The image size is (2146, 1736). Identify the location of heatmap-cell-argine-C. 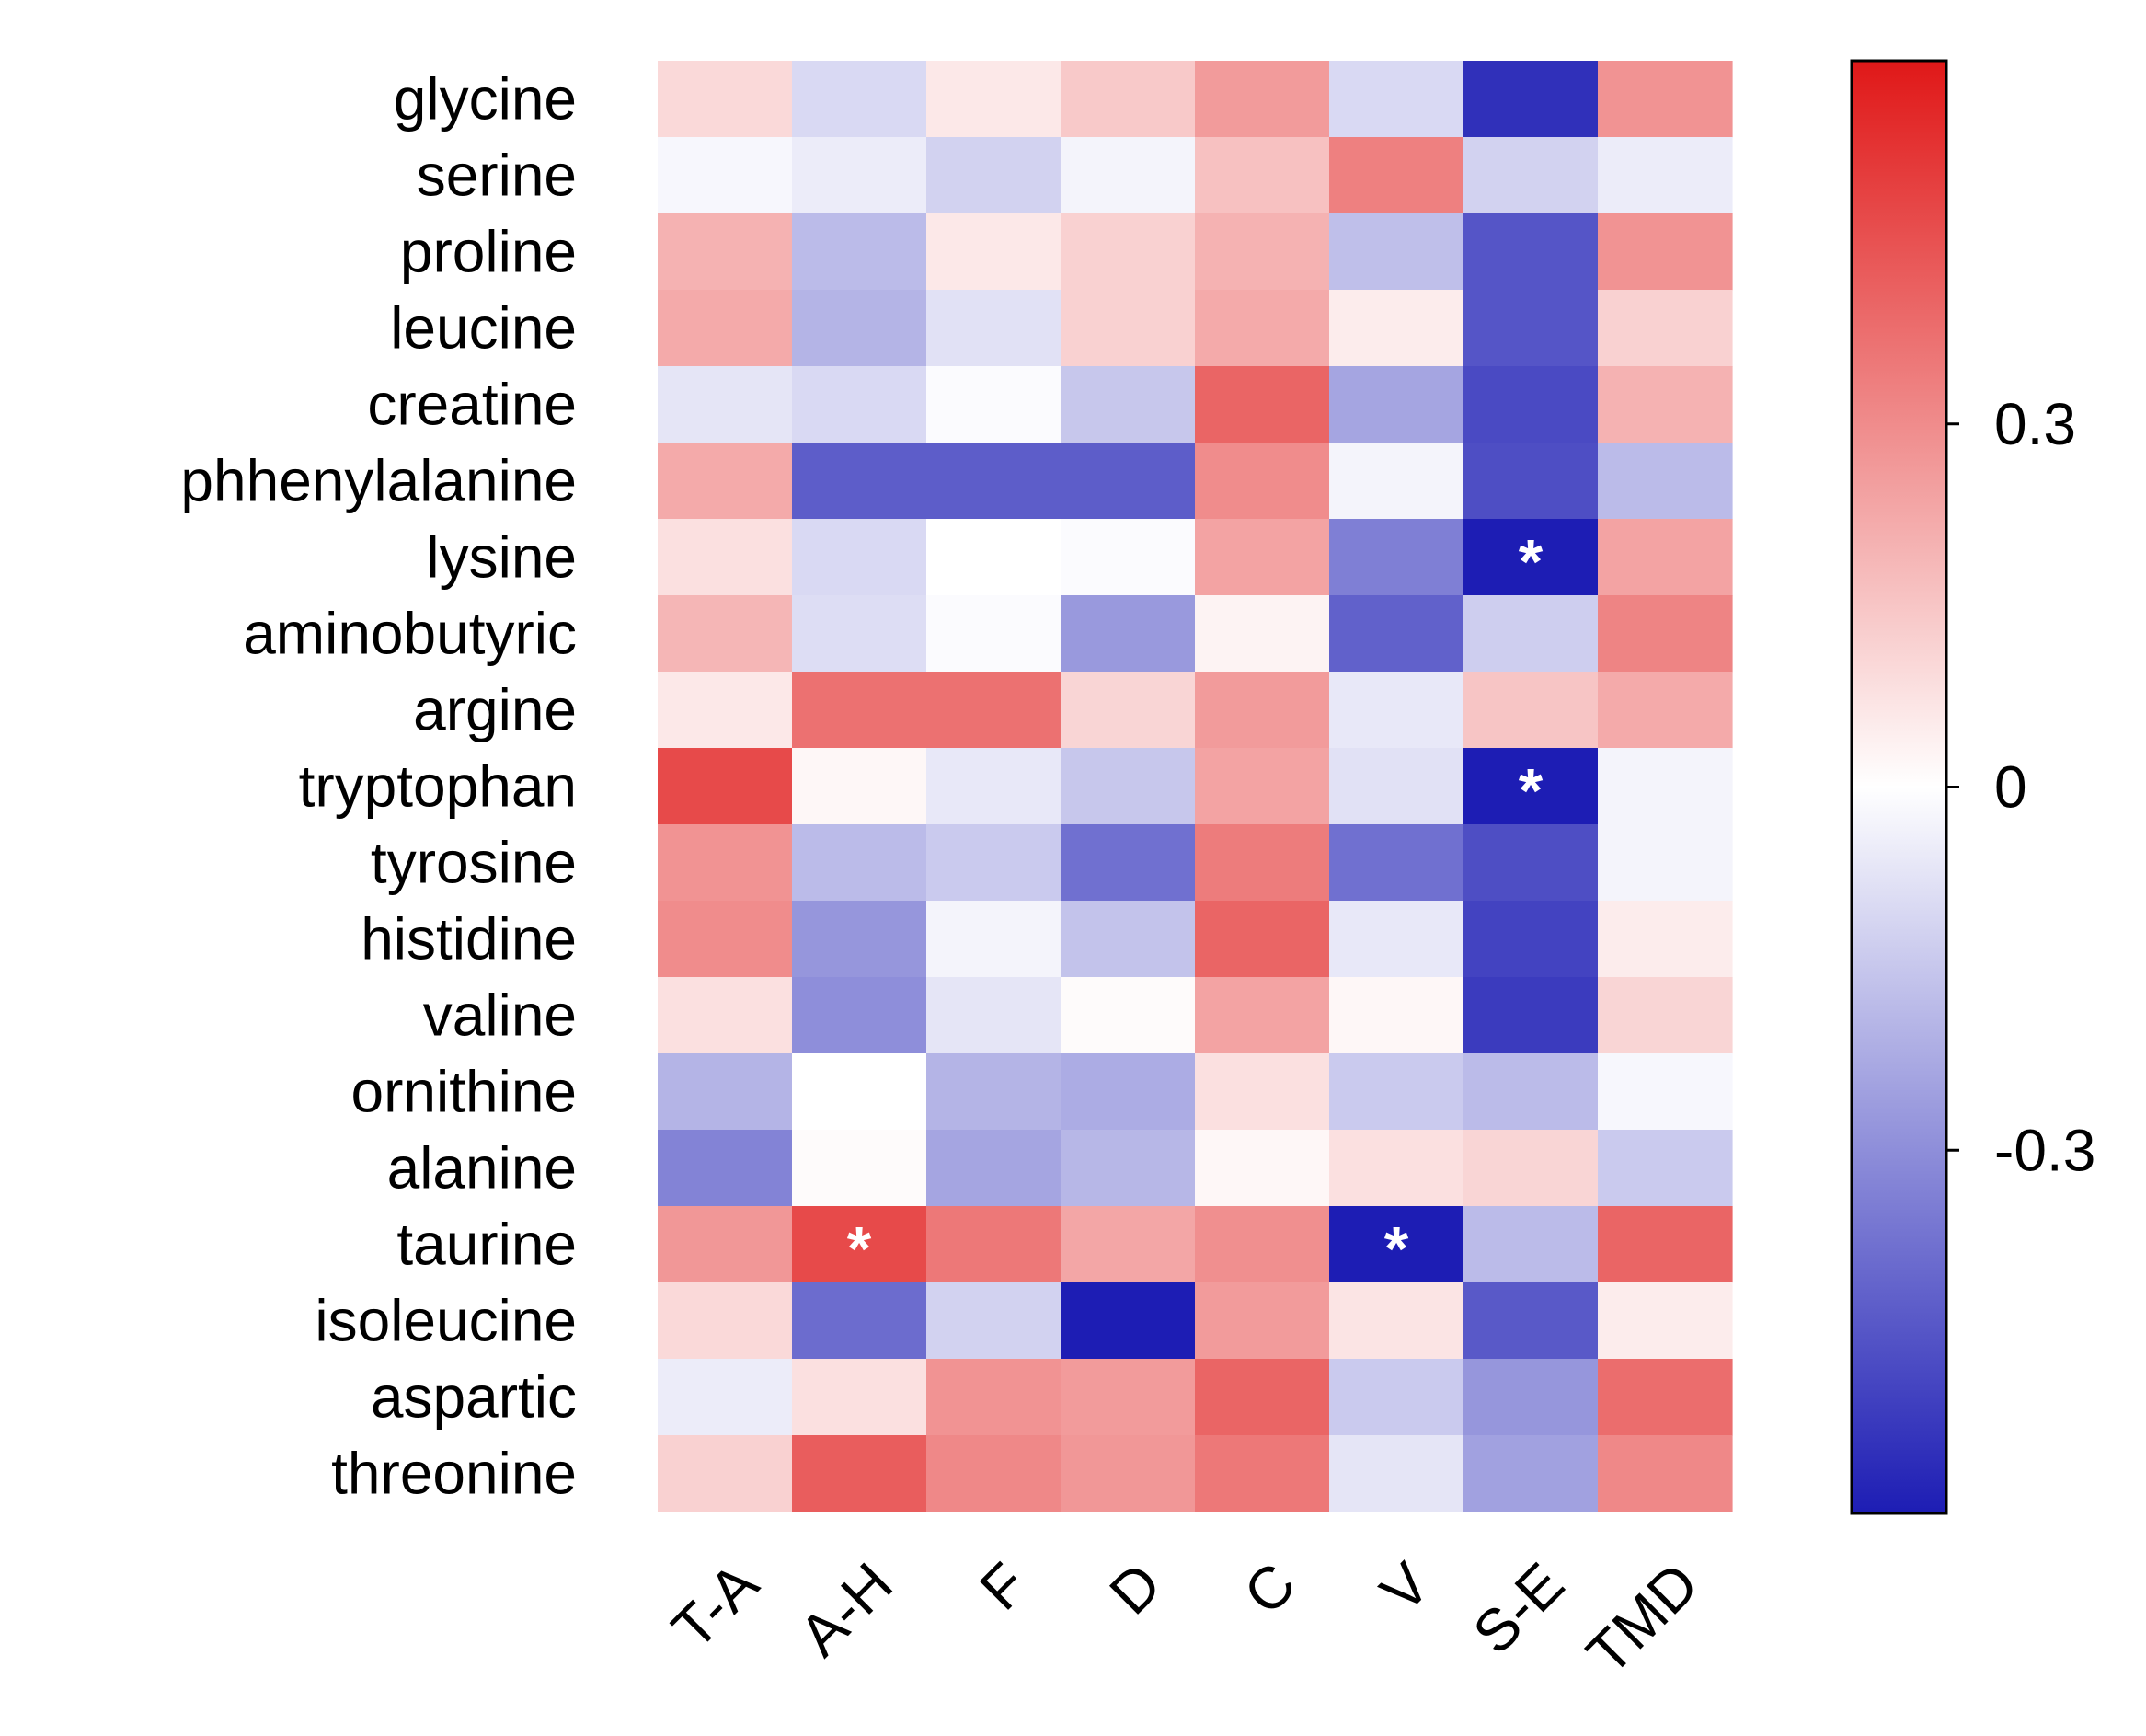
(1262, 710).